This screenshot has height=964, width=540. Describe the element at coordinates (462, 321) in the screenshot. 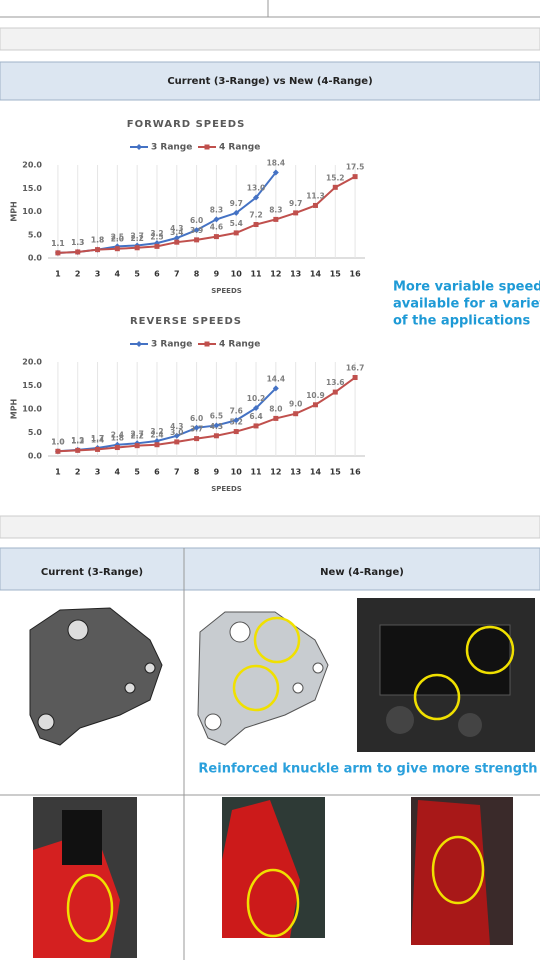

I see `side-text: of the applications` at that location.